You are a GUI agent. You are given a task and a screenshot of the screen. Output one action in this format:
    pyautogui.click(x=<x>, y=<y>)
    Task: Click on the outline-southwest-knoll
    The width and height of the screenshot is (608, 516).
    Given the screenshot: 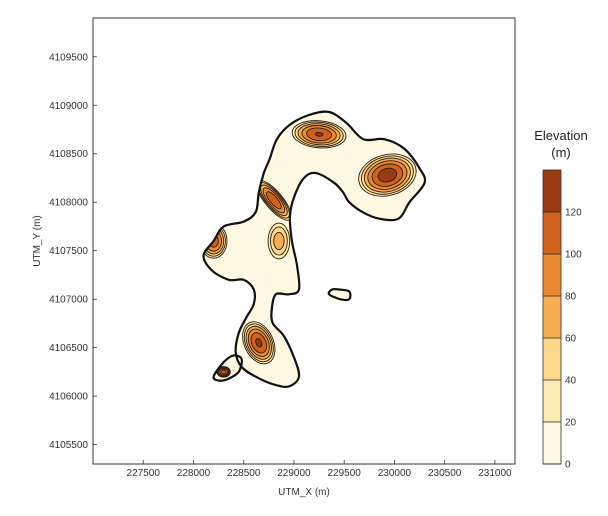 What is the action you would take?
    pyautogui.click(x=227, y=368)
    